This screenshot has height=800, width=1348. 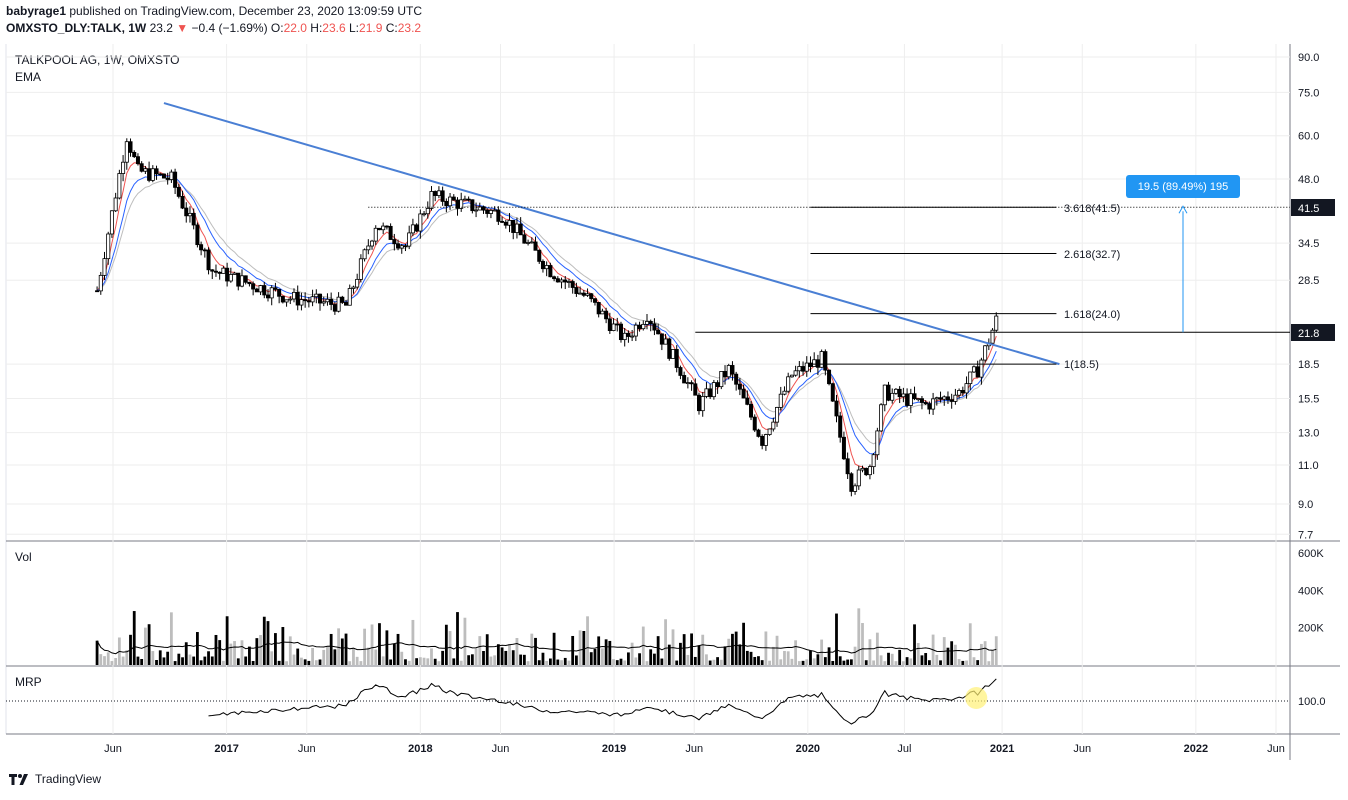 I want to click on price-tag-top: 41.5, so click(x=1308, y=209).